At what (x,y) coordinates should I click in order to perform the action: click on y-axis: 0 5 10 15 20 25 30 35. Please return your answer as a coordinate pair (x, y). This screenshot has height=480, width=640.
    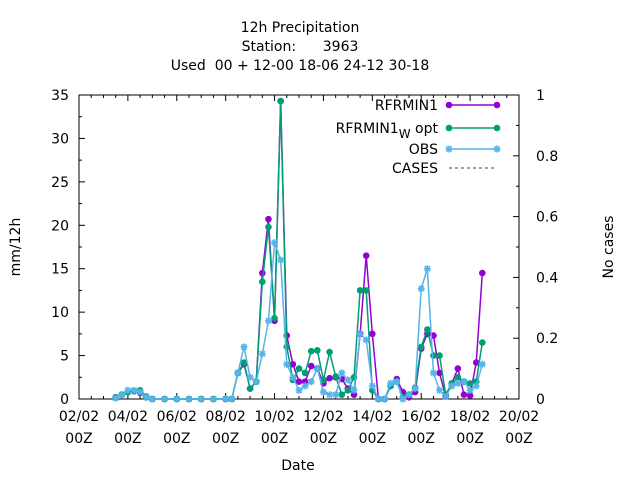
    Looking at the image, I should click on (68, 248).